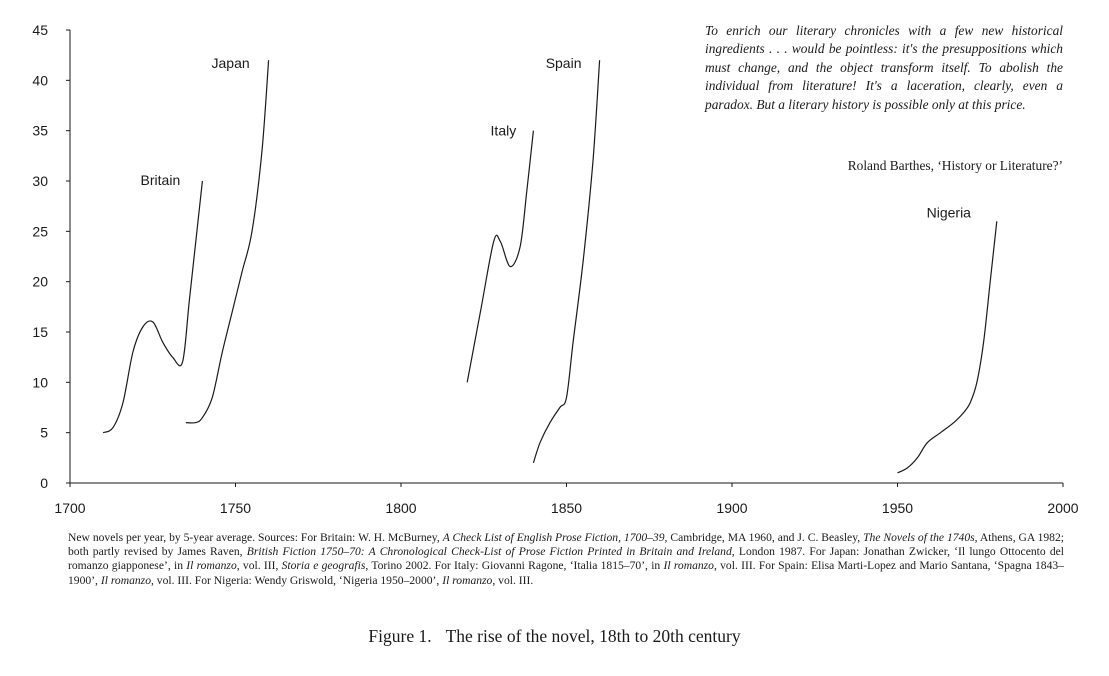 The width and height of the screenshot is (1109, 676). Describe the element at coordinates (44, 483) in the screenshot. I see `y-tick-label: 0` at that location.